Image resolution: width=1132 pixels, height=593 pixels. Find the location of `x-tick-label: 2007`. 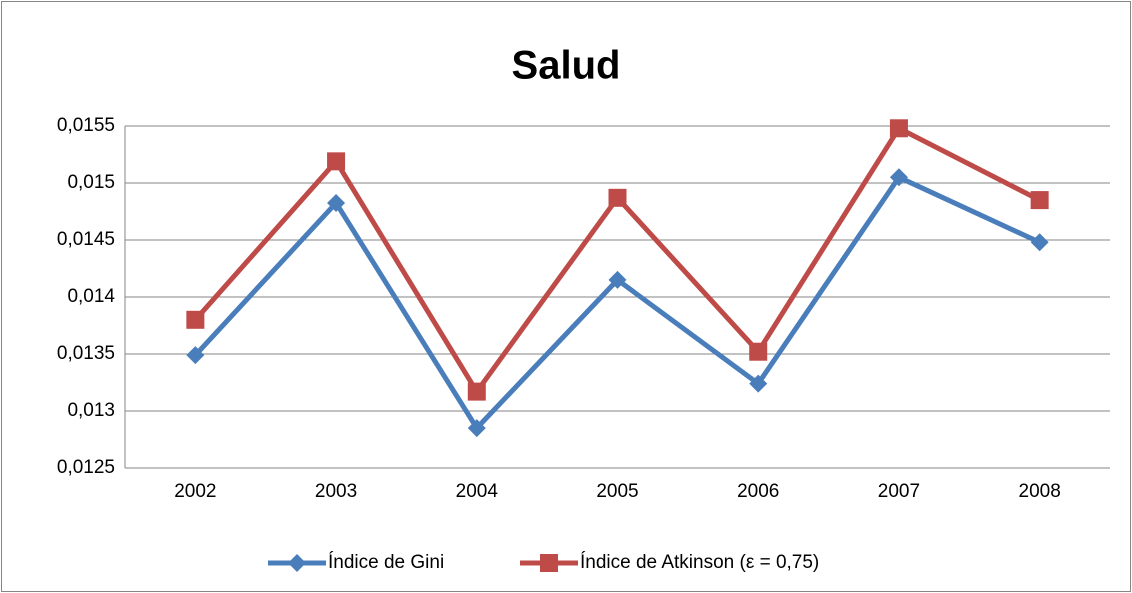

x-tick-label: 2007 is located at coordinates (899, 491).